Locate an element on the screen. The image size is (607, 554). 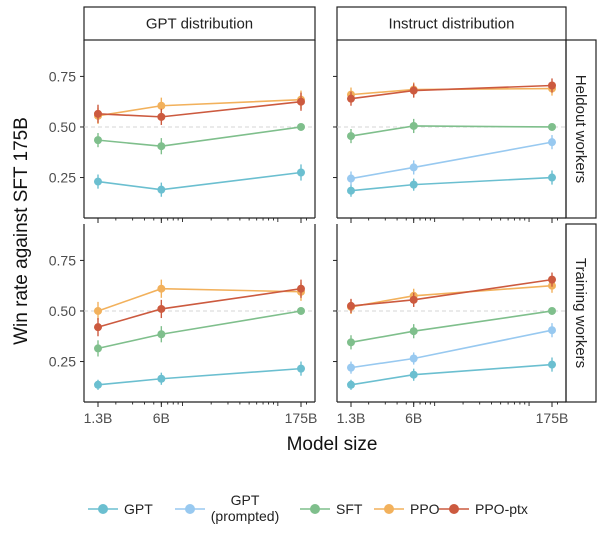
y-tick-label: 0.25 is located at coordinates (62, 362).